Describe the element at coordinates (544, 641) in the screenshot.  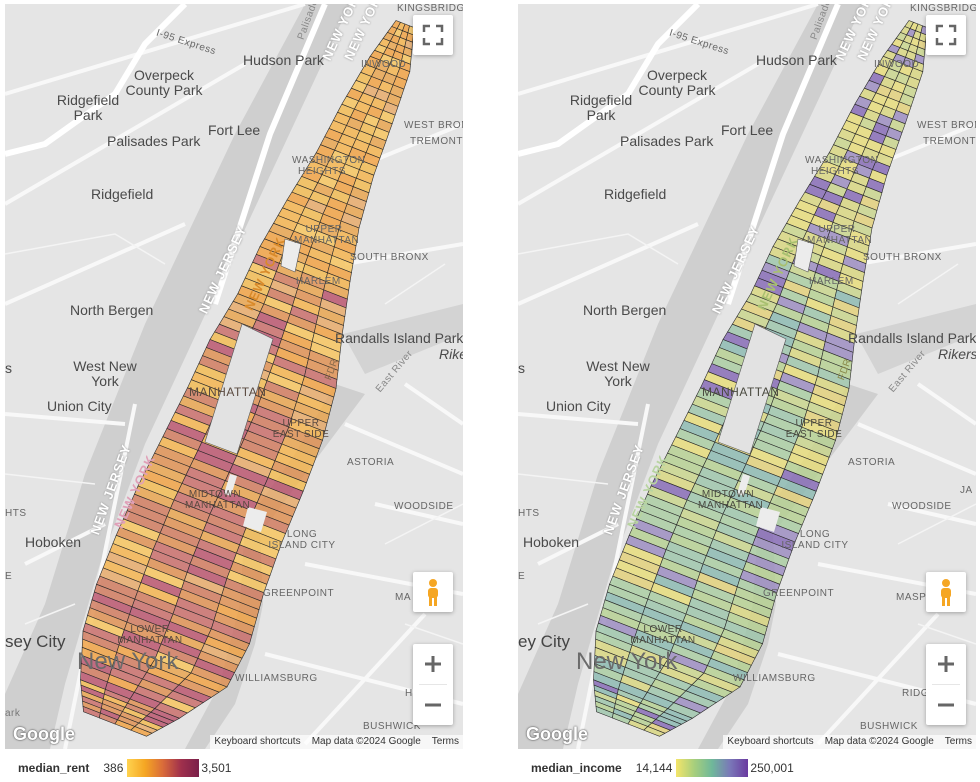
I see `map-label: ey City` at that location.